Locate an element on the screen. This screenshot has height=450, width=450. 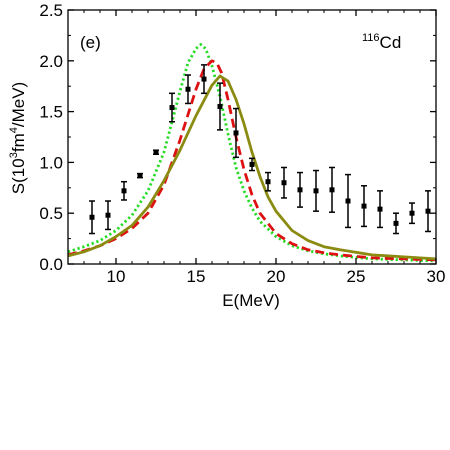
x-tick-label: 20 is located at coordinates (276, 276).